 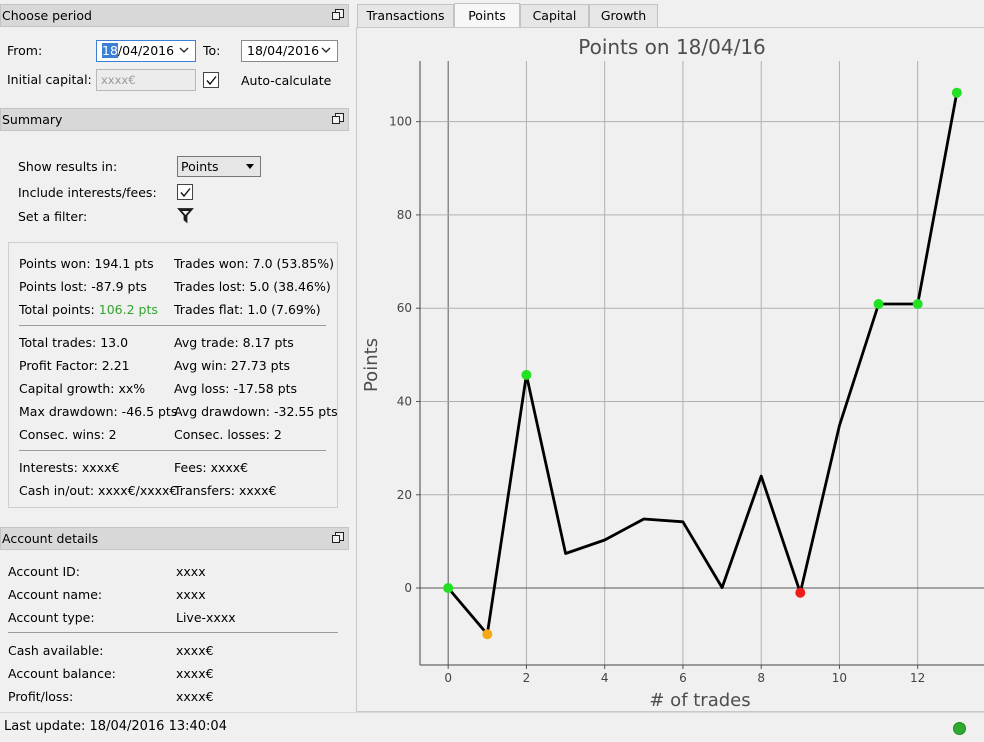 What do you see at coordinates (174, 119) in the screenshot?
I see `summary-header: Summary` at bounding box center [174, 119].